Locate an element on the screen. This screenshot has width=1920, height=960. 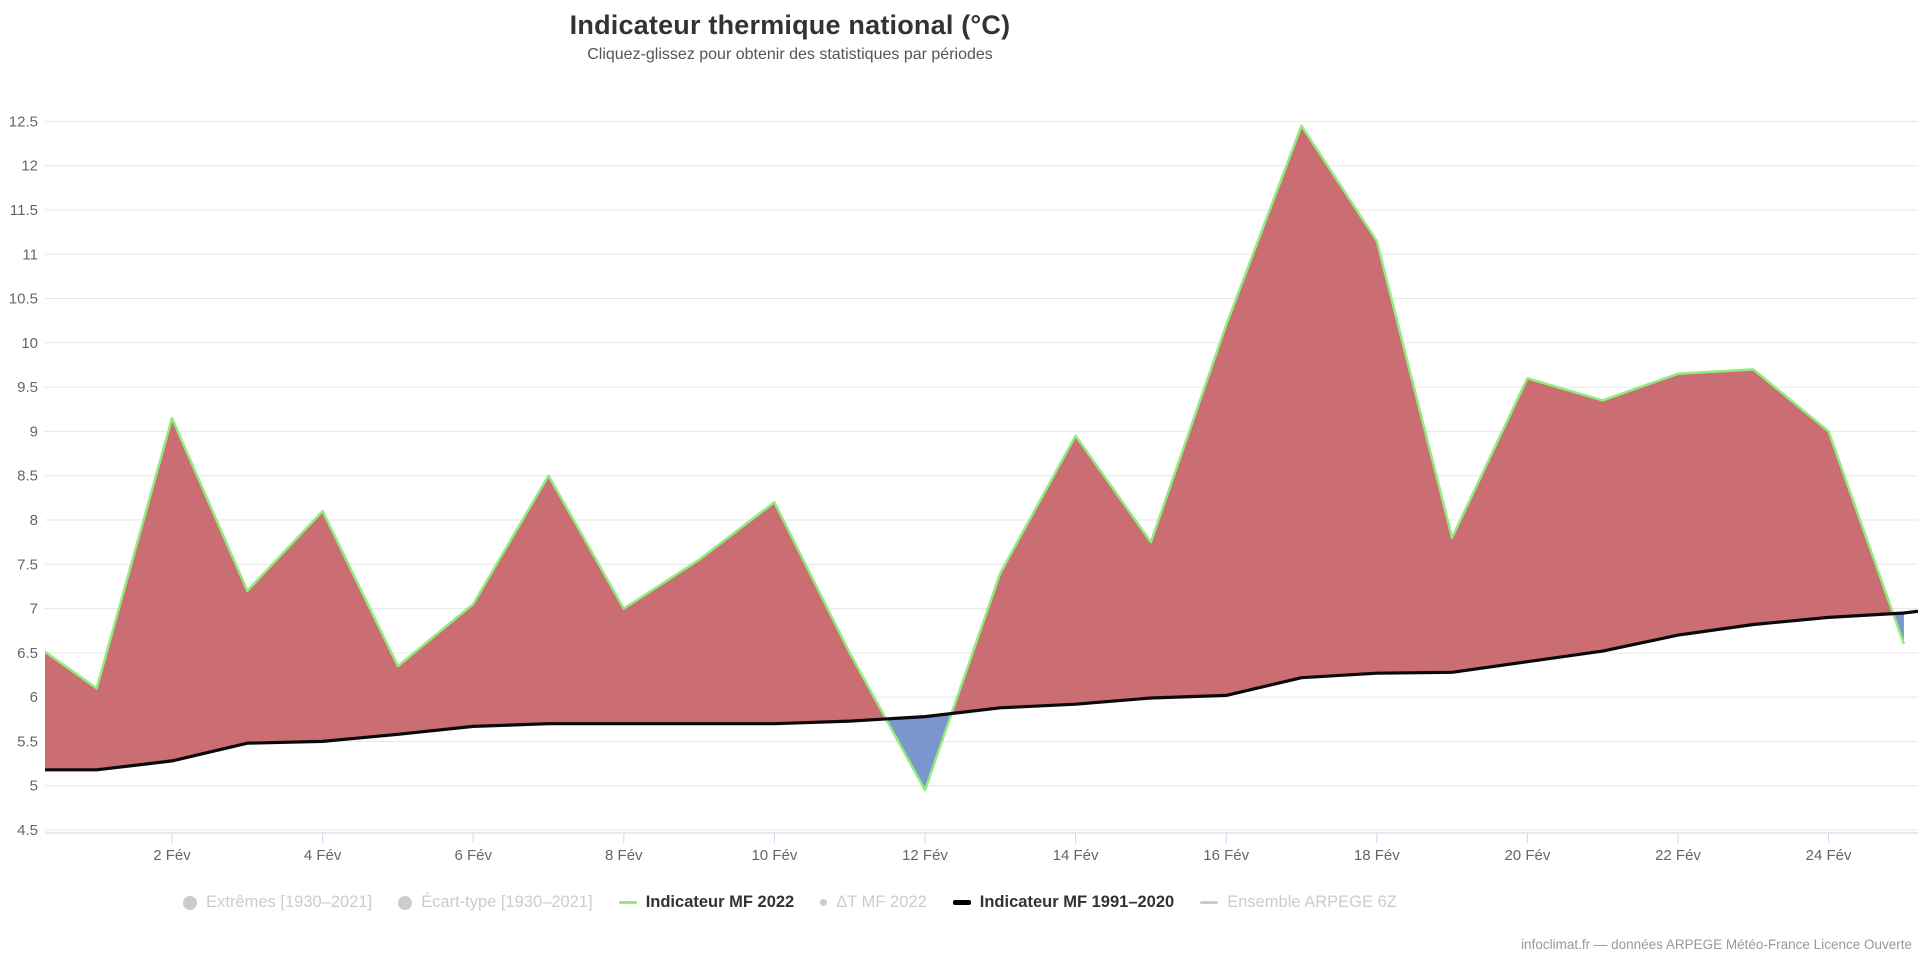
y-axis-label: 12.5 is located at coordinates (23, 121).